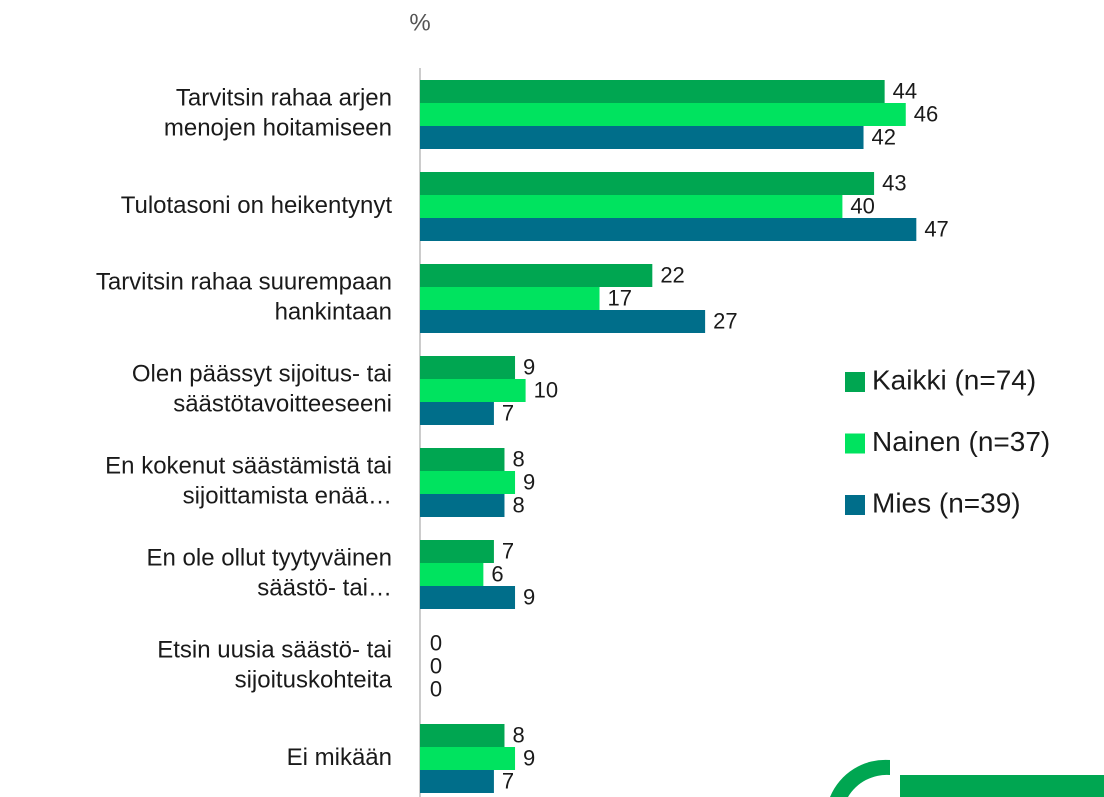 The width and height of the screenshot is (1104, 797). I want to click on category-label: Ei mikään, so click(339, 757).